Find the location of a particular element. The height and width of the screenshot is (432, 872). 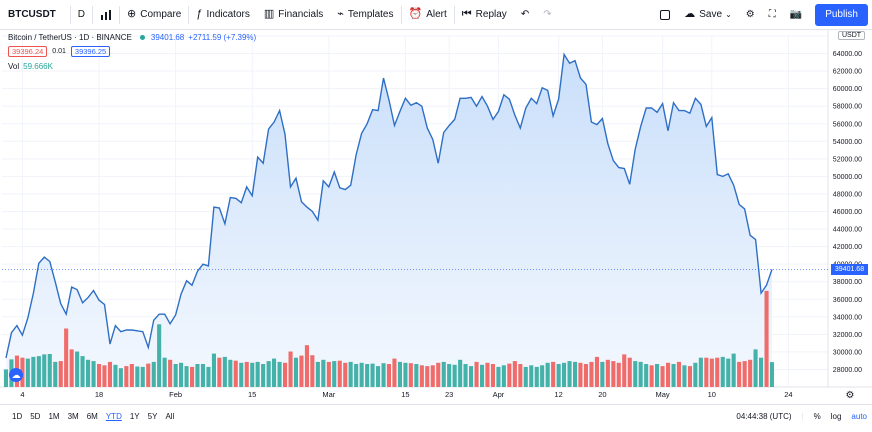

time-axis: 4 18 Feb 15 Mar 15 23 Apr 12 20 May 10 24 ⚙ is located at coordinates (437, 395).